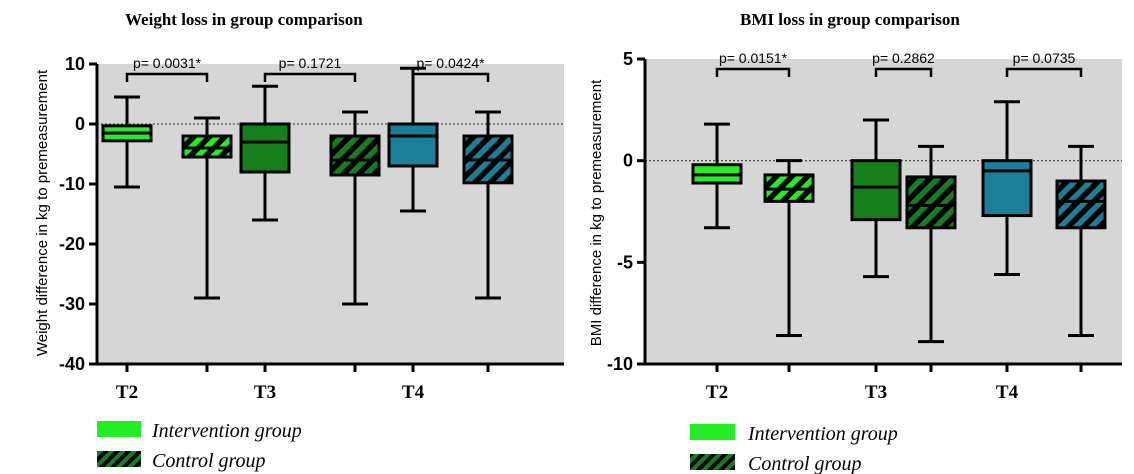 The width and height of the screenshot is (1134, 474). What do you see at coordinates (753, 58) in the screenshot?
I see `p-value-label: p= 0.0151*` at bounding box center [753, 58].